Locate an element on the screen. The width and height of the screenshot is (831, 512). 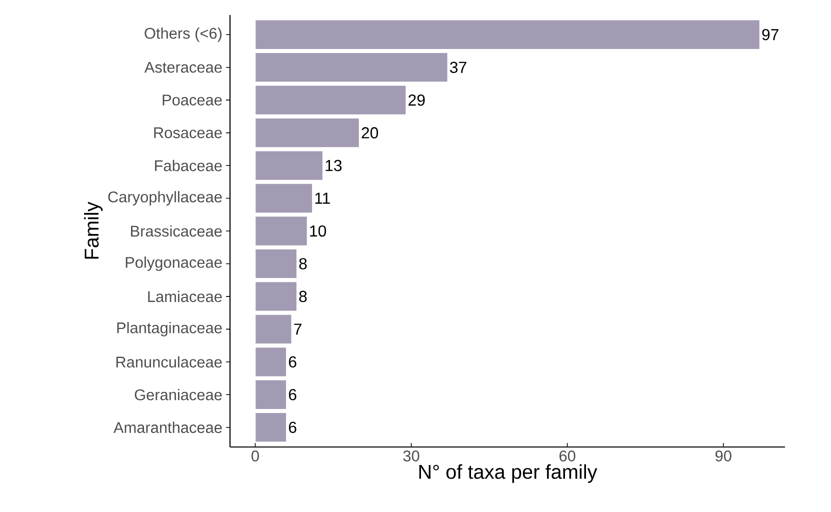
x-tick-label: 0 is located at coordinates (255, 456).